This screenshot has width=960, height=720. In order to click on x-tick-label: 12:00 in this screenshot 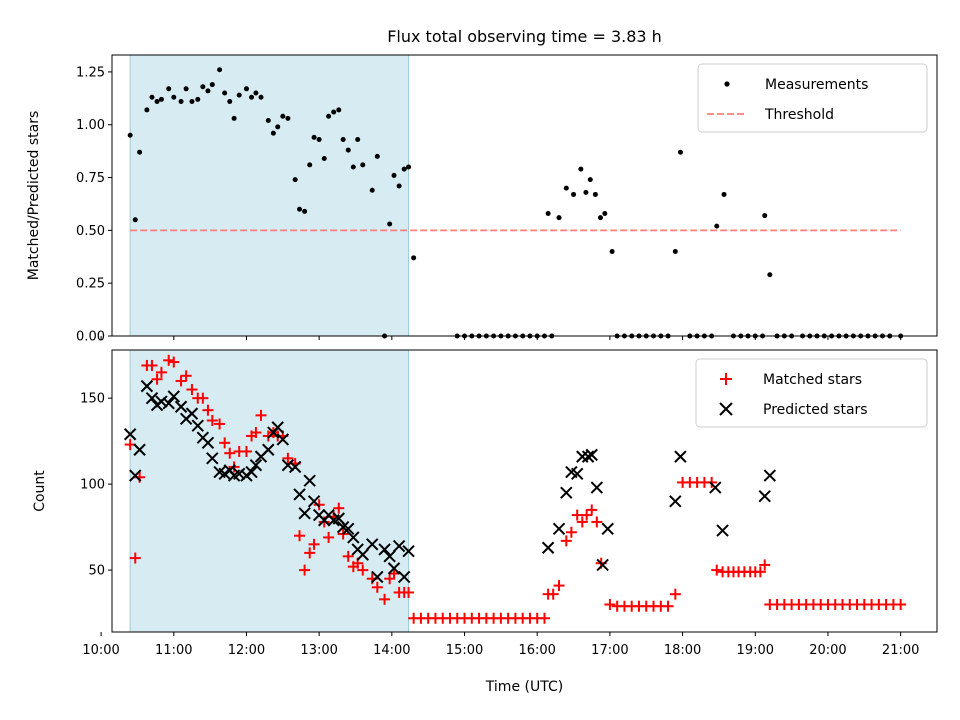, I will do `click(246, 650)`.